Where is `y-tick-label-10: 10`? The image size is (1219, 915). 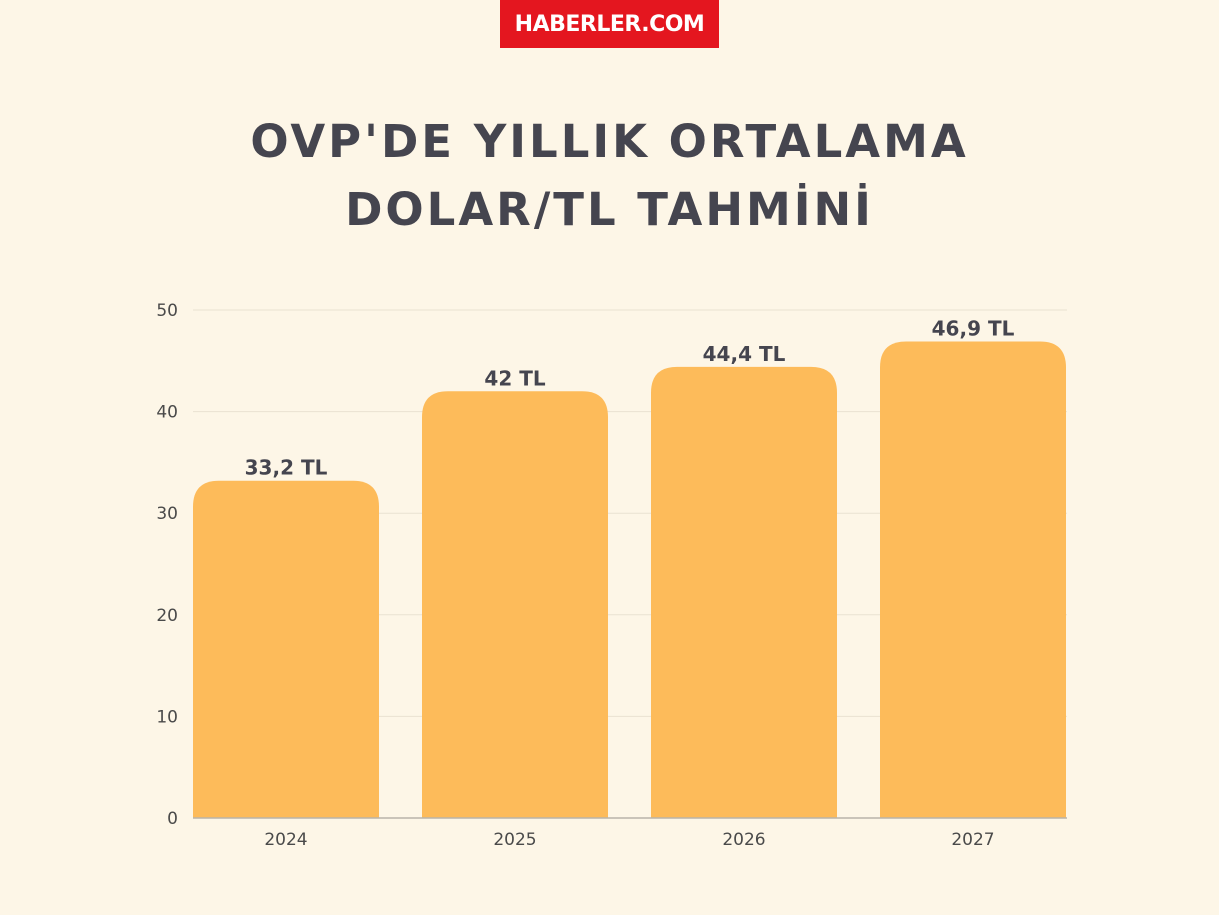
y-tick-label-10: 10 is located at coordinates (167, 717).